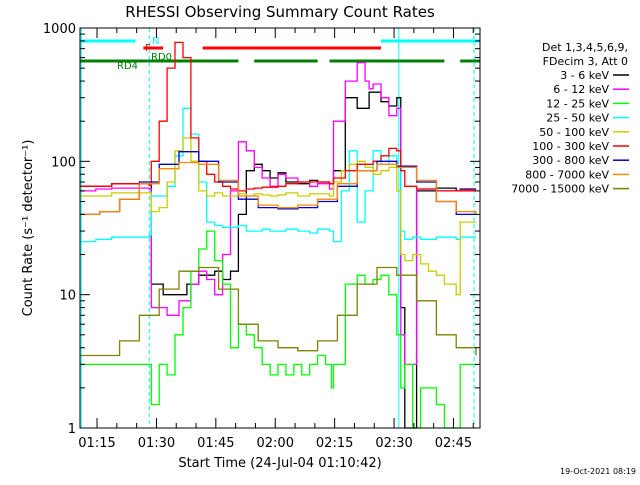  I want to click on x-tick-label: 02:15, so click(334, 443).